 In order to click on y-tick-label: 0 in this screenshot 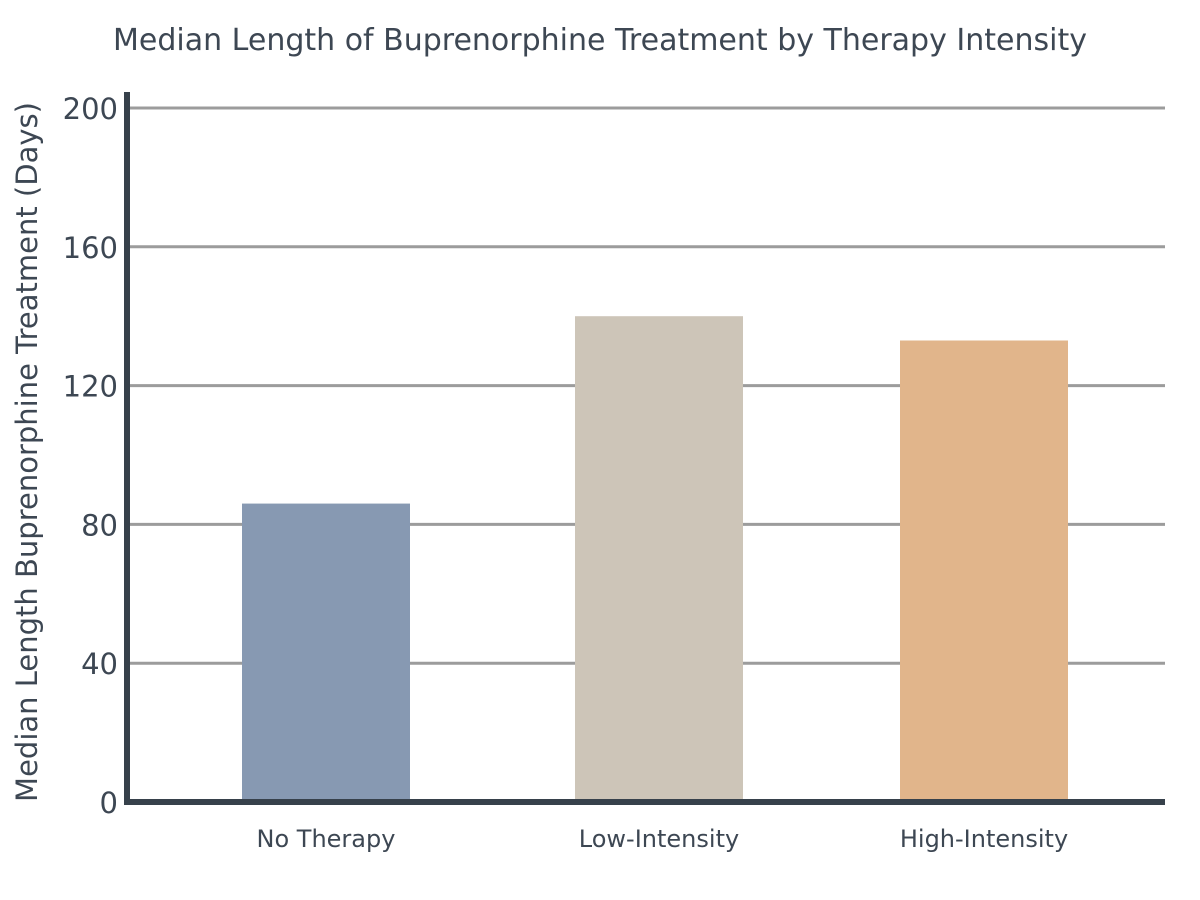, I will do `click(109, 803)`.